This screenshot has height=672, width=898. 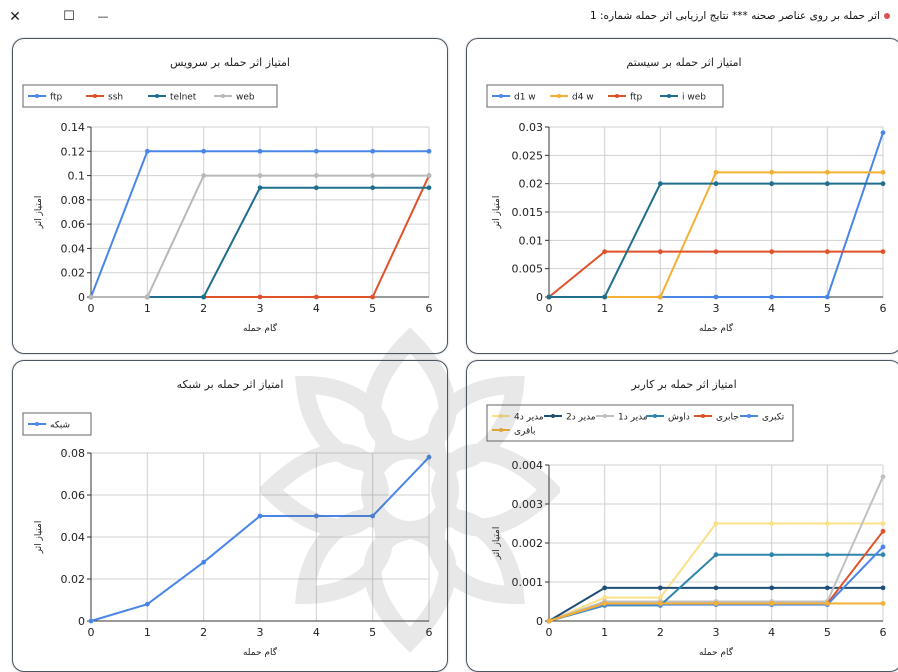 I want to click on maximize-icon: ☐, so click(x=69, y=16).